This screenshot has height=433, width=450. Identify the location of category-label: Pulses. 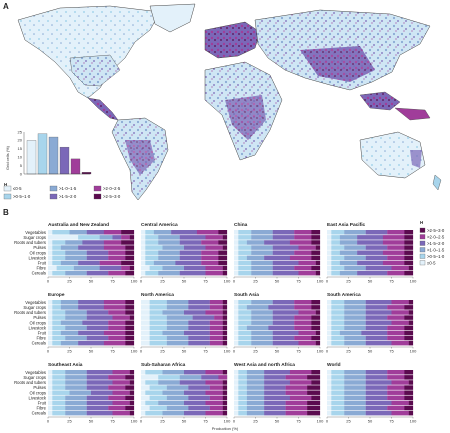
(39, 387).